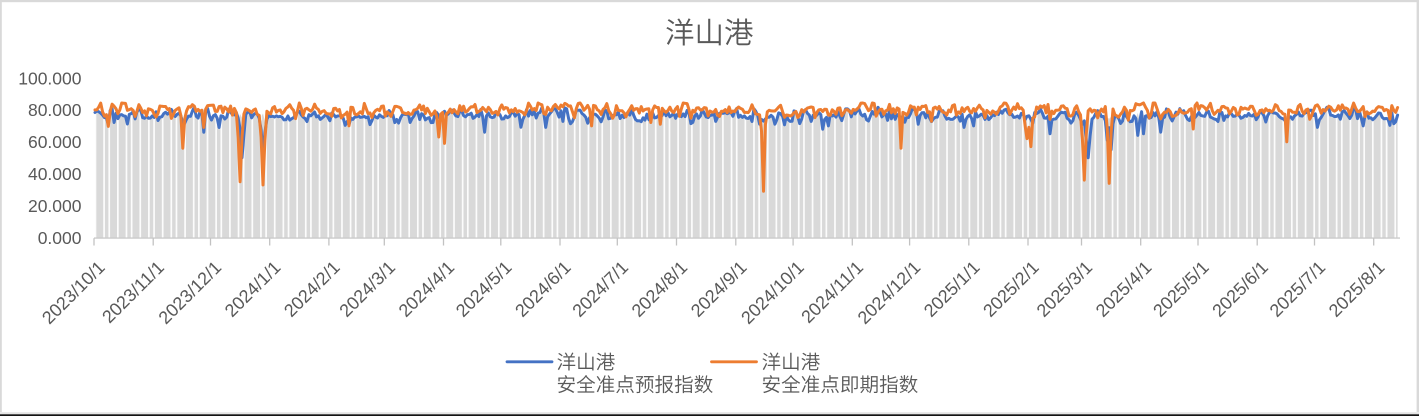  I want to click on svg-text: 40.000, so click(55, 174).